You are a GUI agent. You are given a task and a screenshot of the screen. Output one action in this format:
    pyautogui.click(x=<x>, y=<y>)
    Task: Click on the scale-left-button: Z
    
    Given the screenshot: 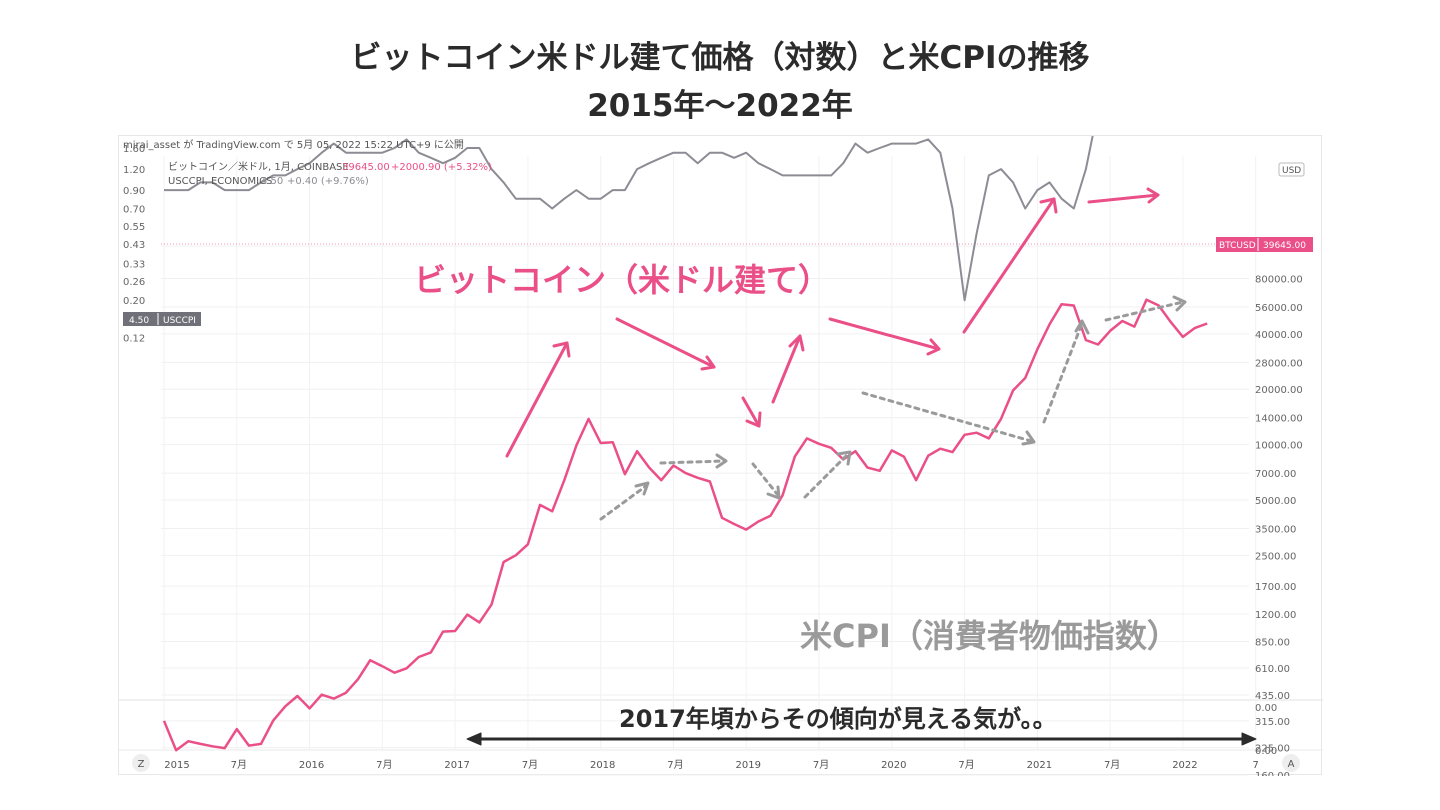 What is the action you would take?
    pyautogui.click(x=141, y=763)
    